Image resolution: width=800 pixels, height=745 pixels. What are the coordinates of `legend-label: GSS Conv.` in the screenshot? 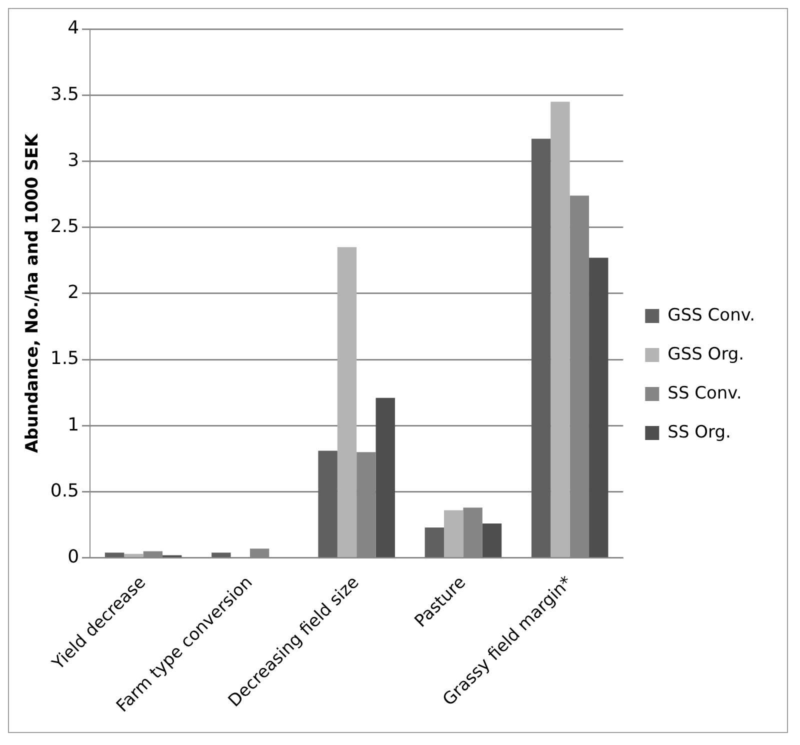 It's located at (712, 315).